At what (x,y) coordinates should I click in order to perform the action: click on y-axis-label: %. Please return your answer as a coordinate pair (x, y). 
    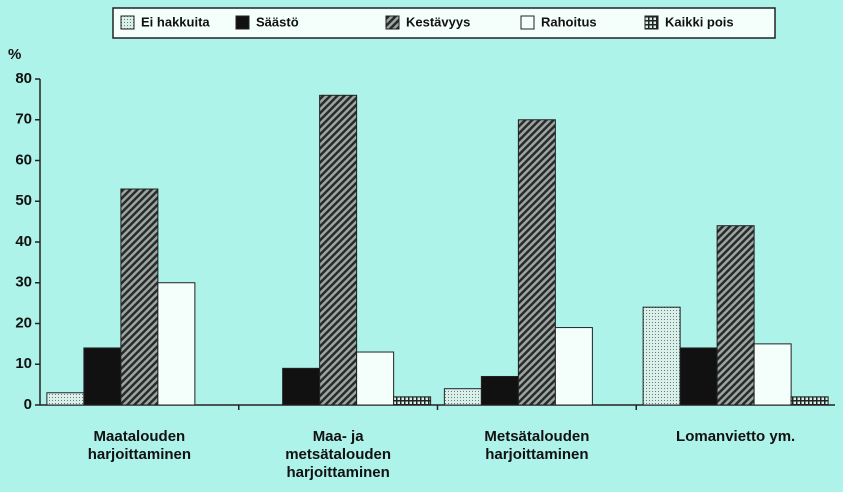
    Looking at the image, I should click on (14, 54).